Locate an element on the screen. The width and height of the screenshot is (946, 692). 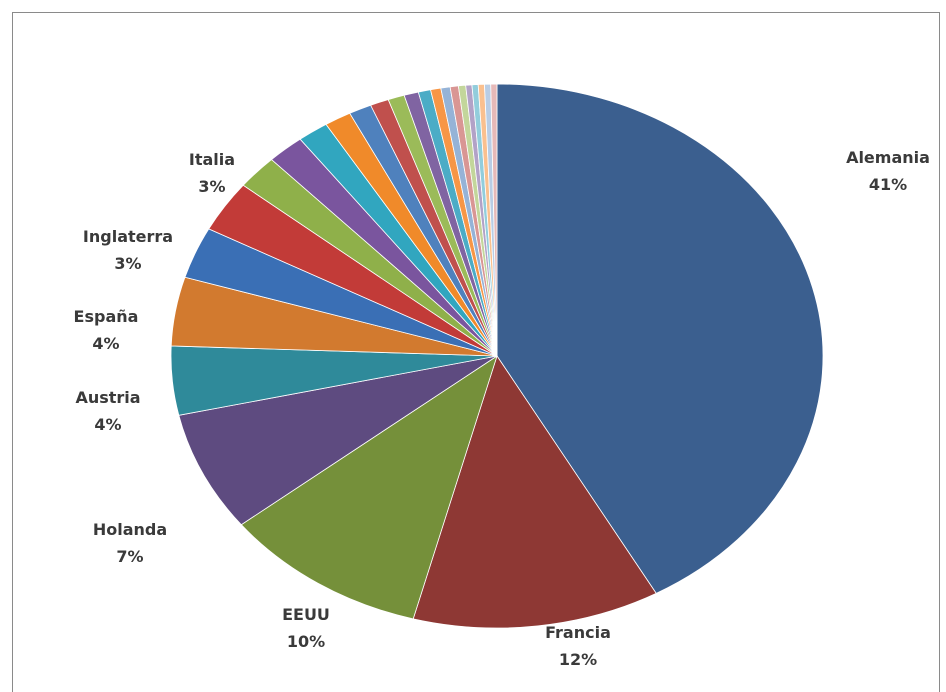
value-francia: 12% is located at coordinates (578, 659).